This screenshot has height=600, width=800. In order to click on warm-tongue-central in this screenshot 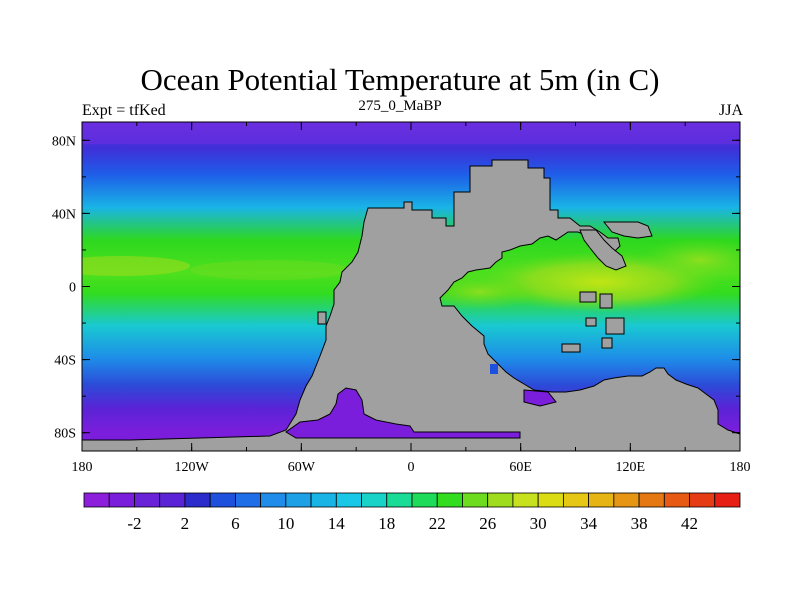, I will do `click(270, 270)`.